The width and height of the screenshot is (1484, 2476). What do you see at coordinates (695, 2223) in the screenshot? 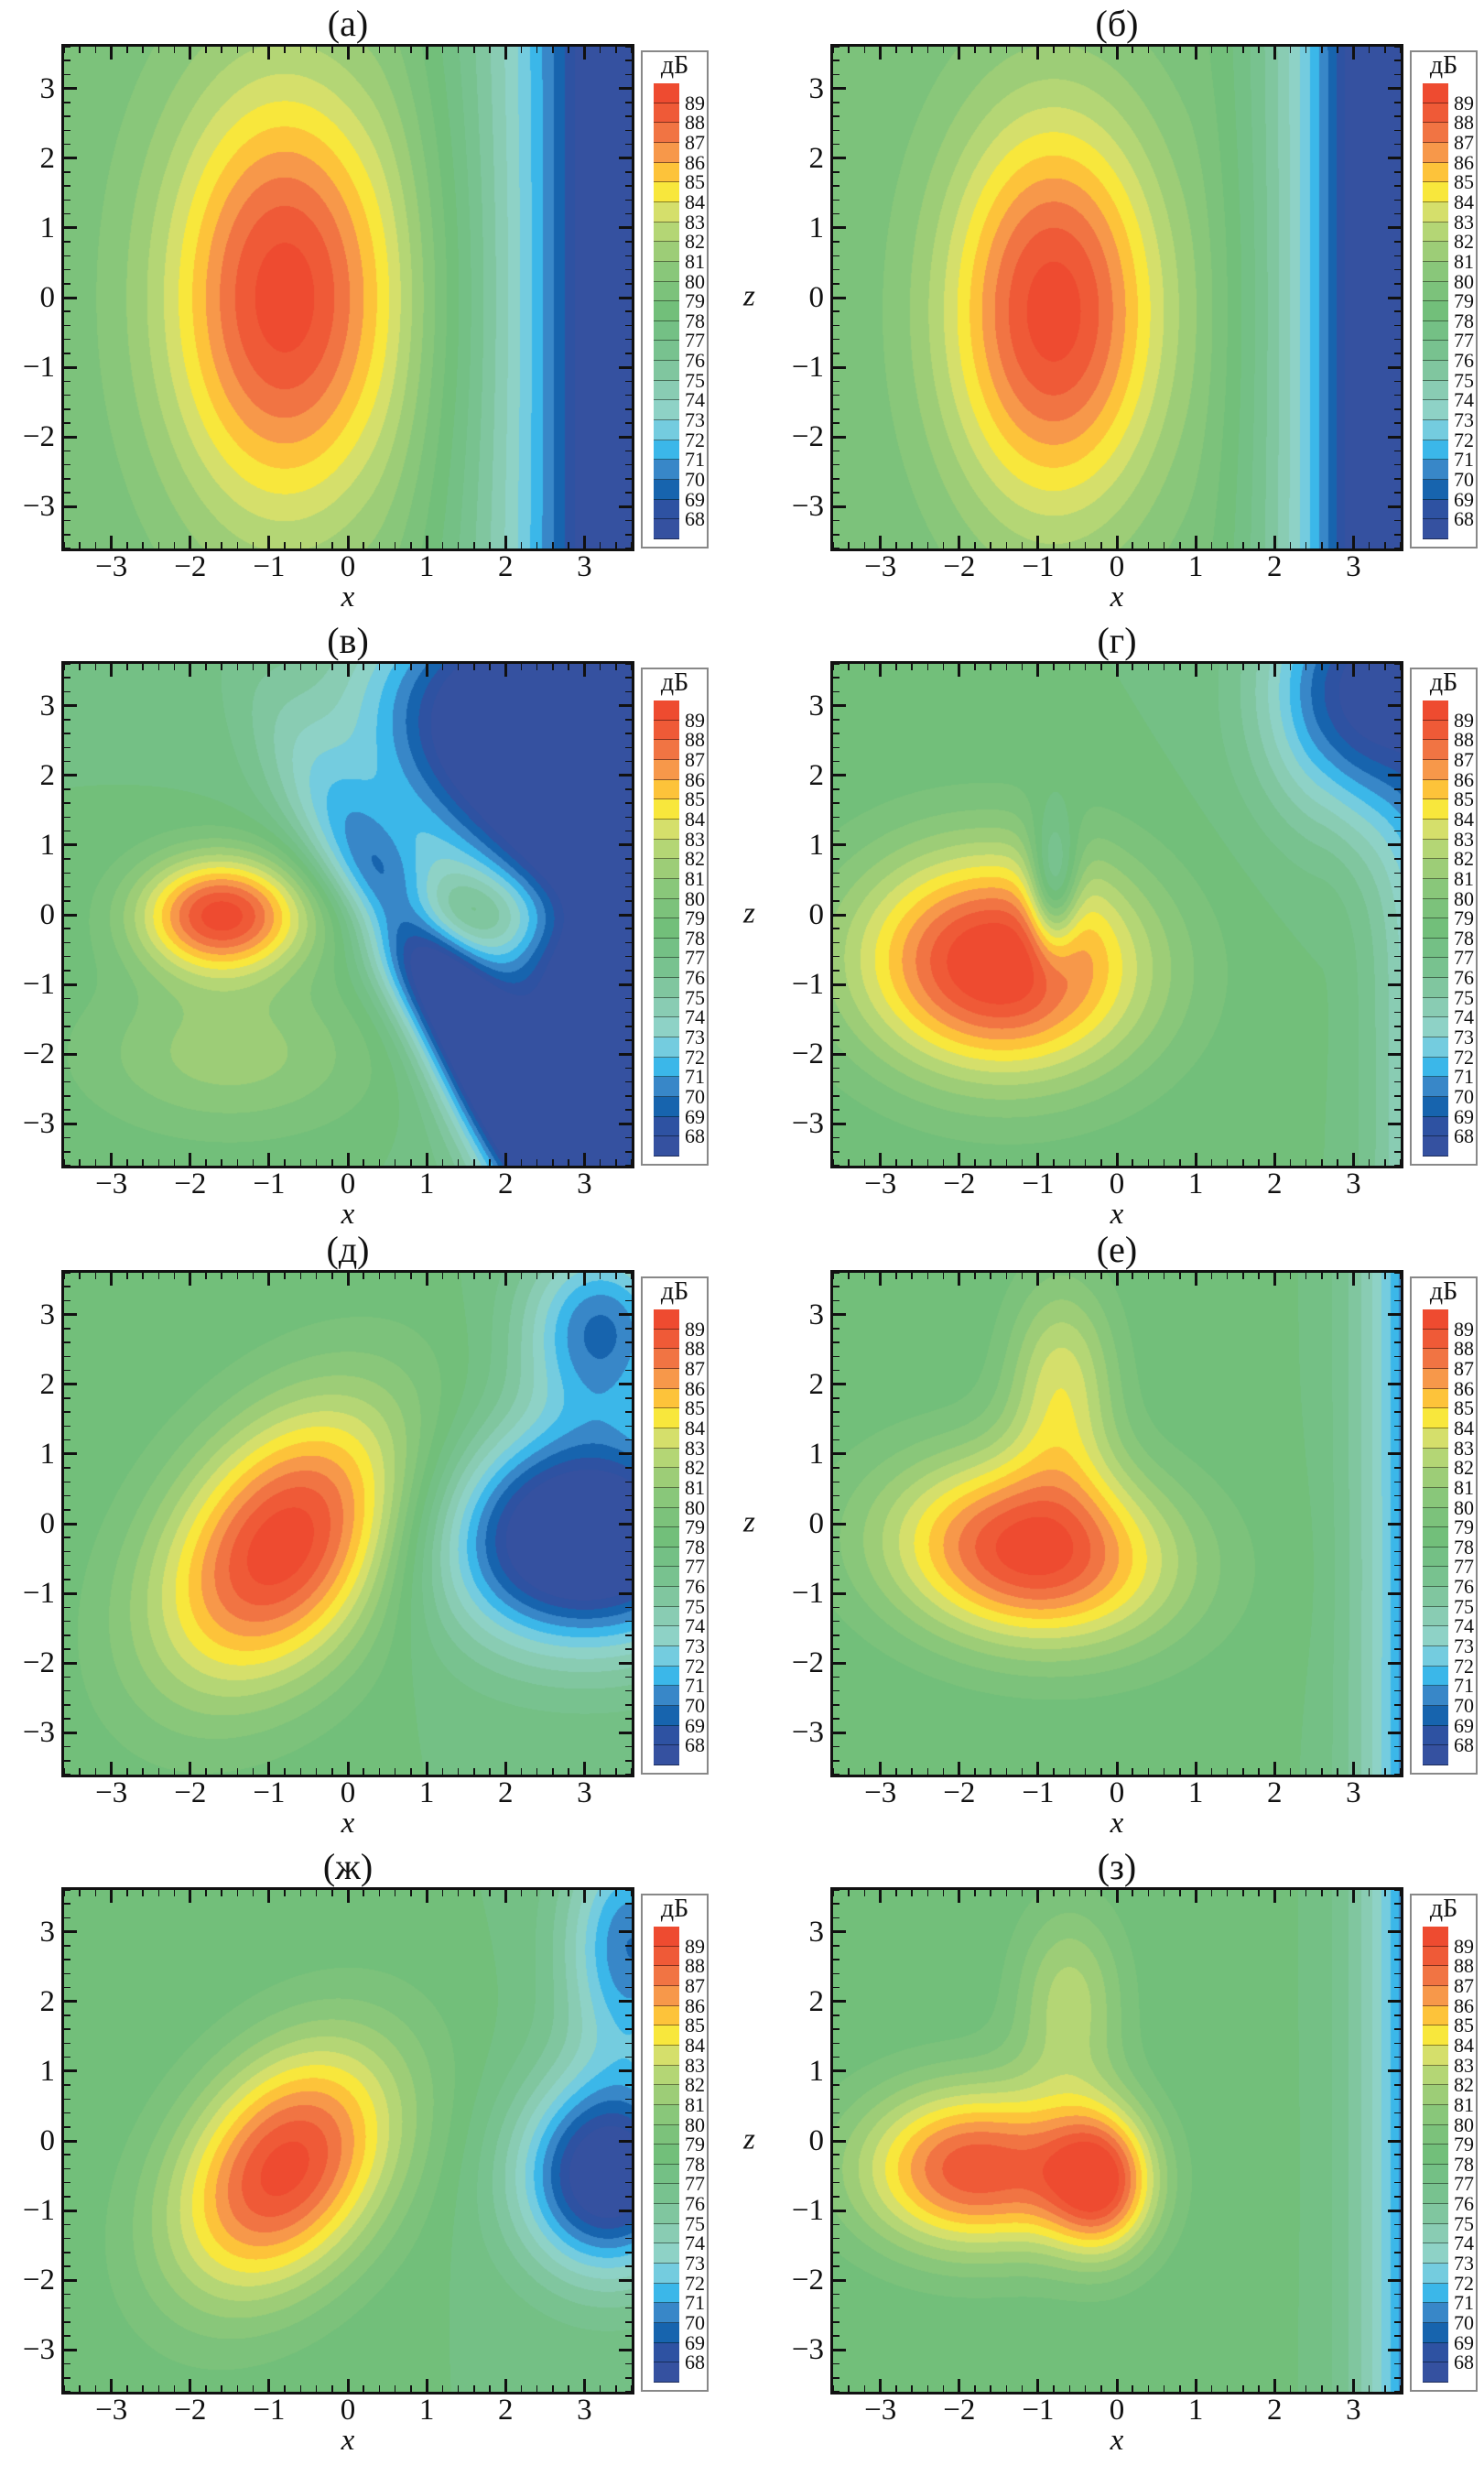
I see `colorbar-label: 75` at bounding box center [695, 2223].